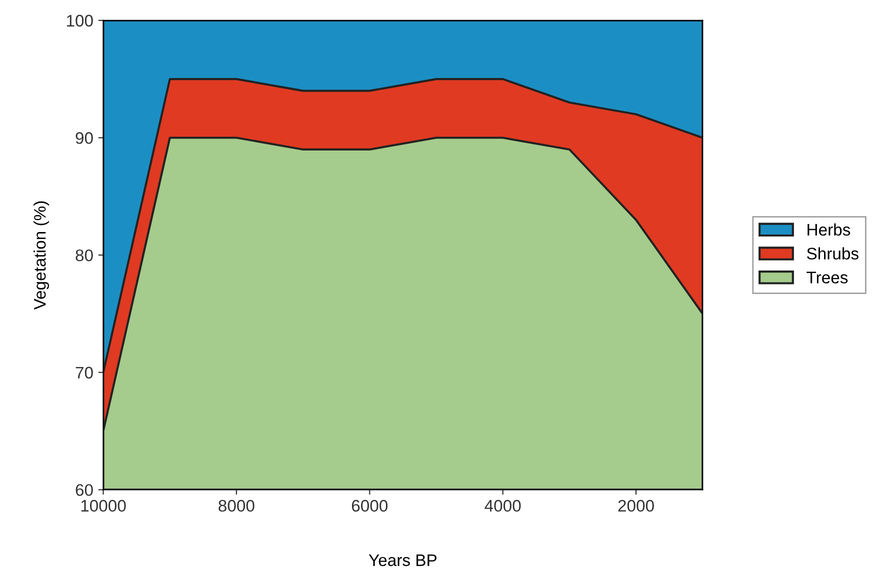 This screenshot has height=583, width=875. What do you see at coordinates (42, 255) in the screenshot?
I see `y-axis-title: Vegetation (%)` at bounding box center [42, 255].